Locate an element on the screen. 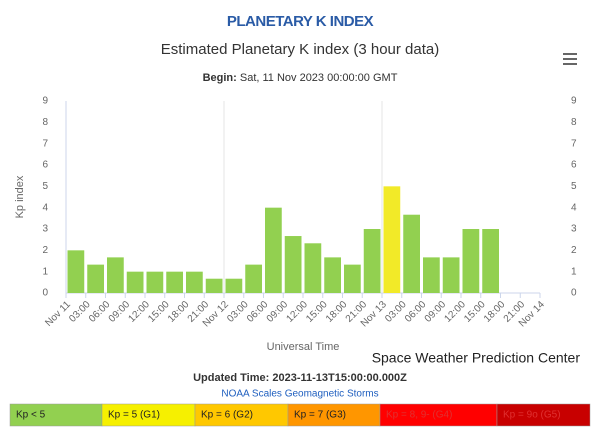 The image size is (600, 437). subtitle-text: Sat, 11 Nov 2023 00:00:00 GMT is located at coordinates (319, 78).